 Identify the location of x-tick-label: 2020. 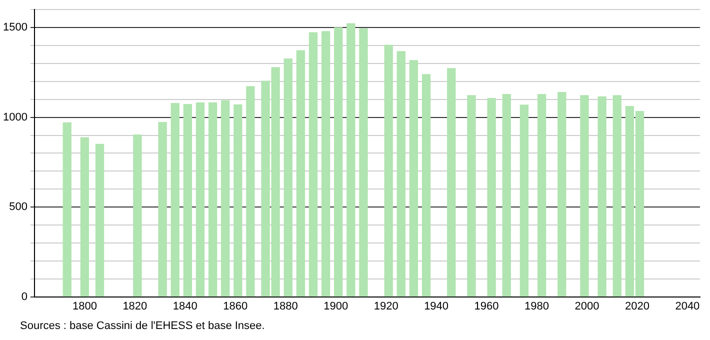
(637, 306).